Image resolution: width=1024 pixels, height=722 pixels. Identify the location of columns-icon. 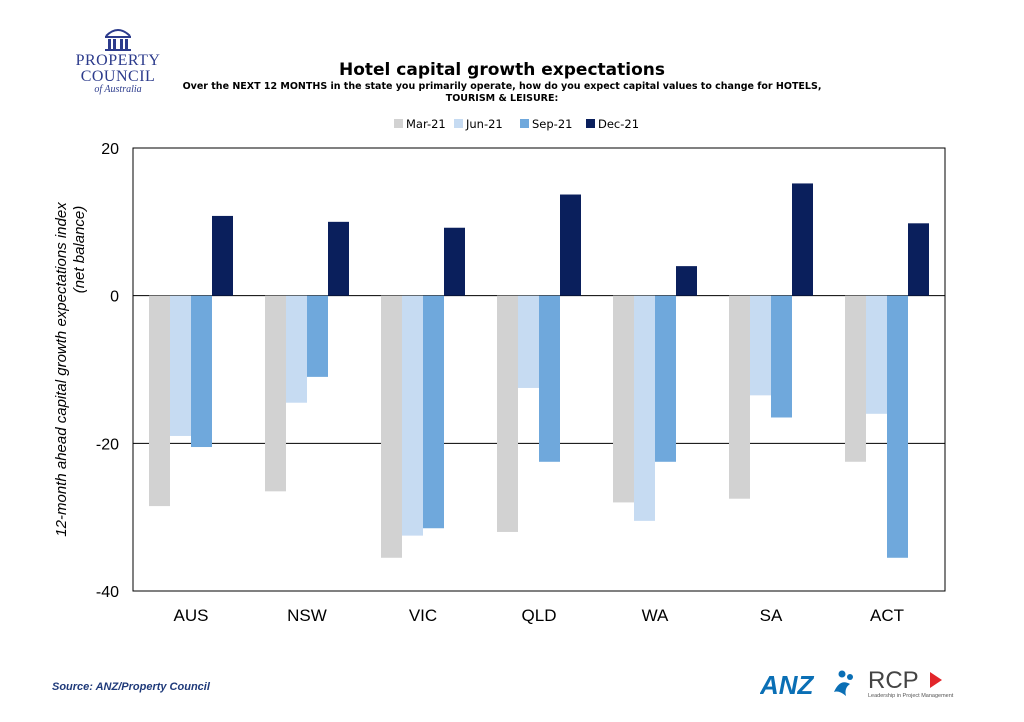
(118, 40).